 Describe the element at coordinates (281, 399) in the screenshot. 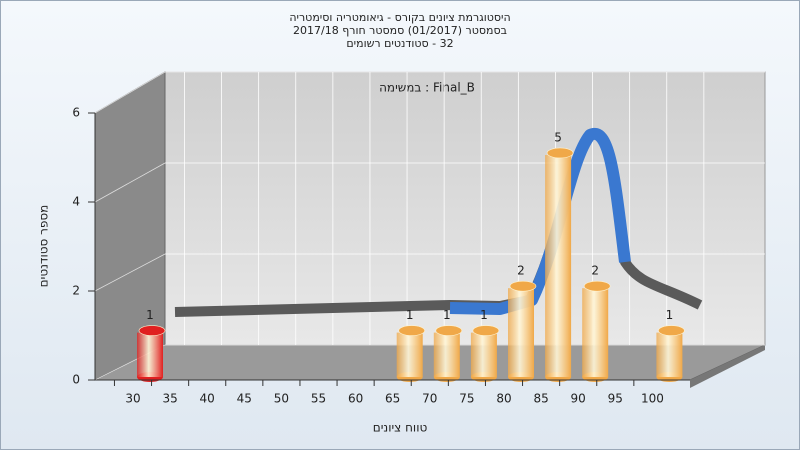

I see `x-tick-label: 50` at that location.